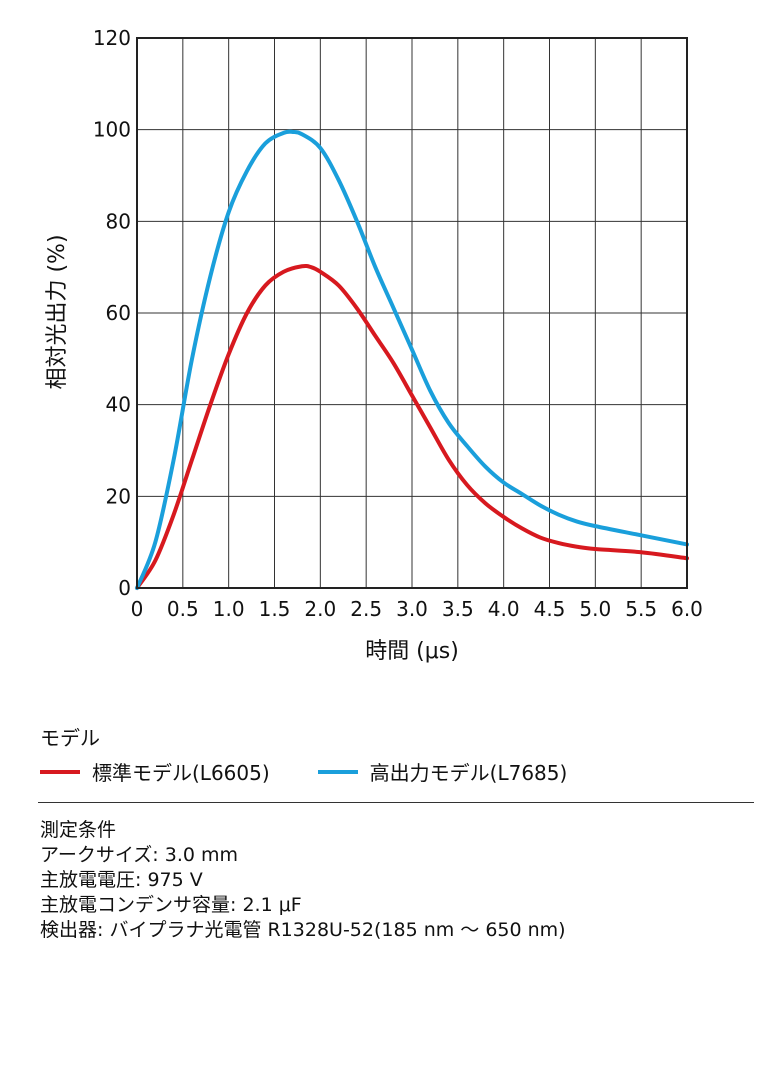 This screenshot has height=1085, width=768. I want to click on legend-item-high-output: 高出力モデル(L7685), so click(442, 771).